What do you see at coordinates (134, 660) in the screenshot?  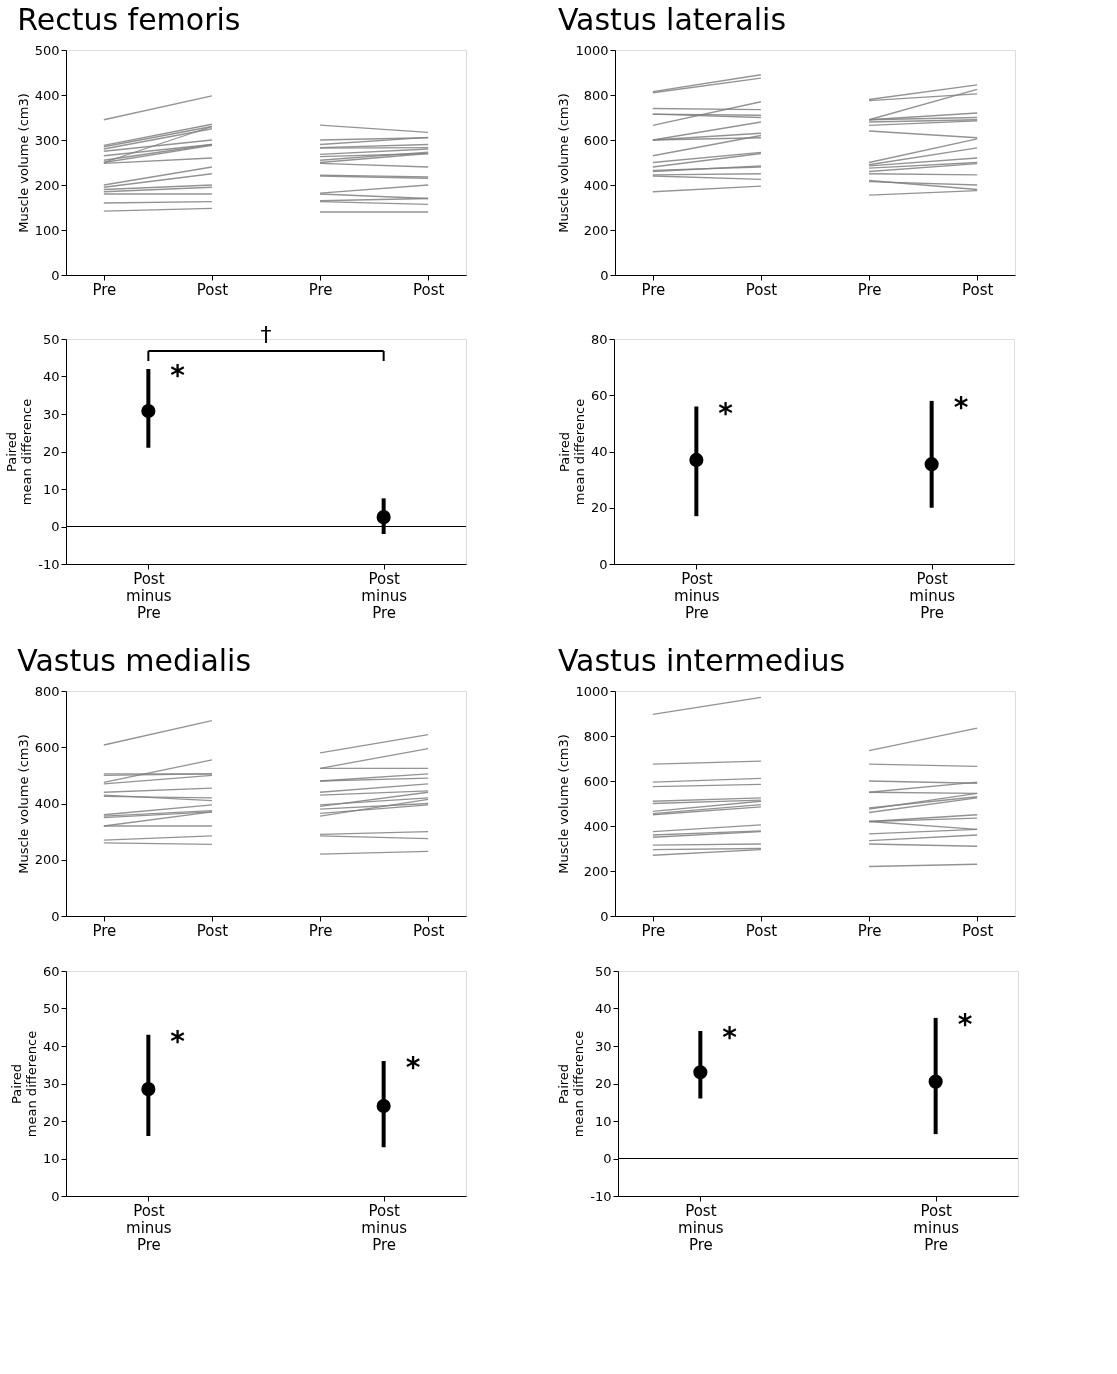 I see `chart-title: Vastus medialis` at bounding box center [134, 660].